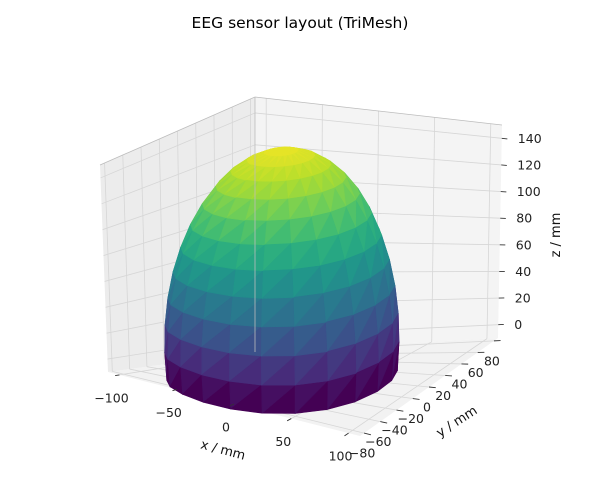  I want to click on y-tick-label: 60, so click(476, 372).